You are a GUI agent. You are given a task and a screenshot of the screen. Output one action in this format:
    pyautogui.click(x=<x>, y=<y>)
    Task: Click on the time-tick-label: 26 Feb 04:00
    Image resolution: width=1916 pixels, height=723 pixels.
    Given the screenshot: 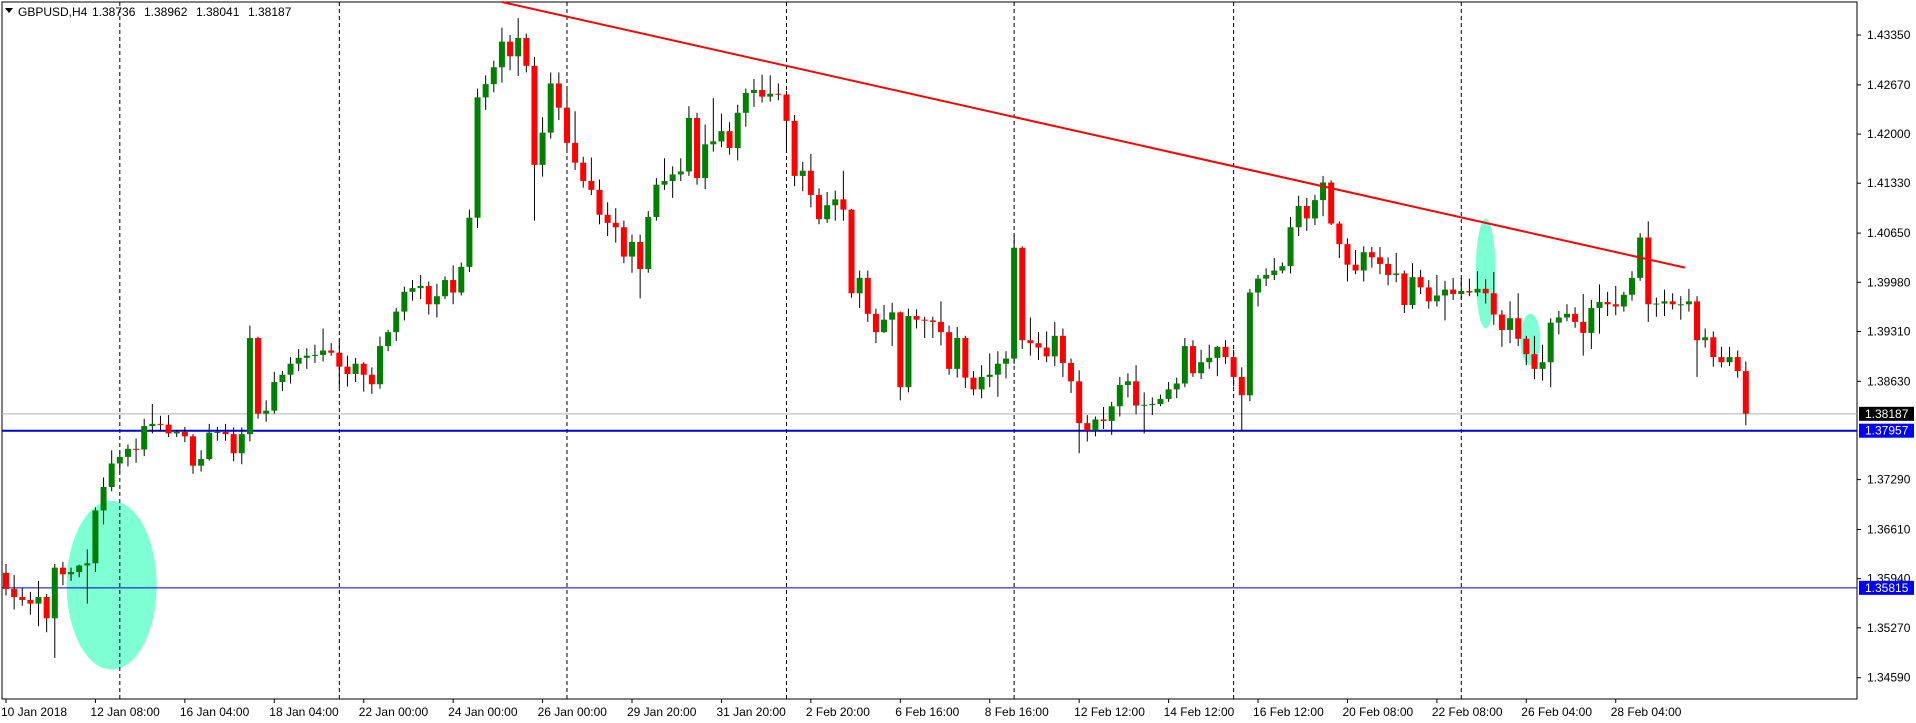 What is the action you would take?
    pyautogui.click(x=1556, y=712)
    